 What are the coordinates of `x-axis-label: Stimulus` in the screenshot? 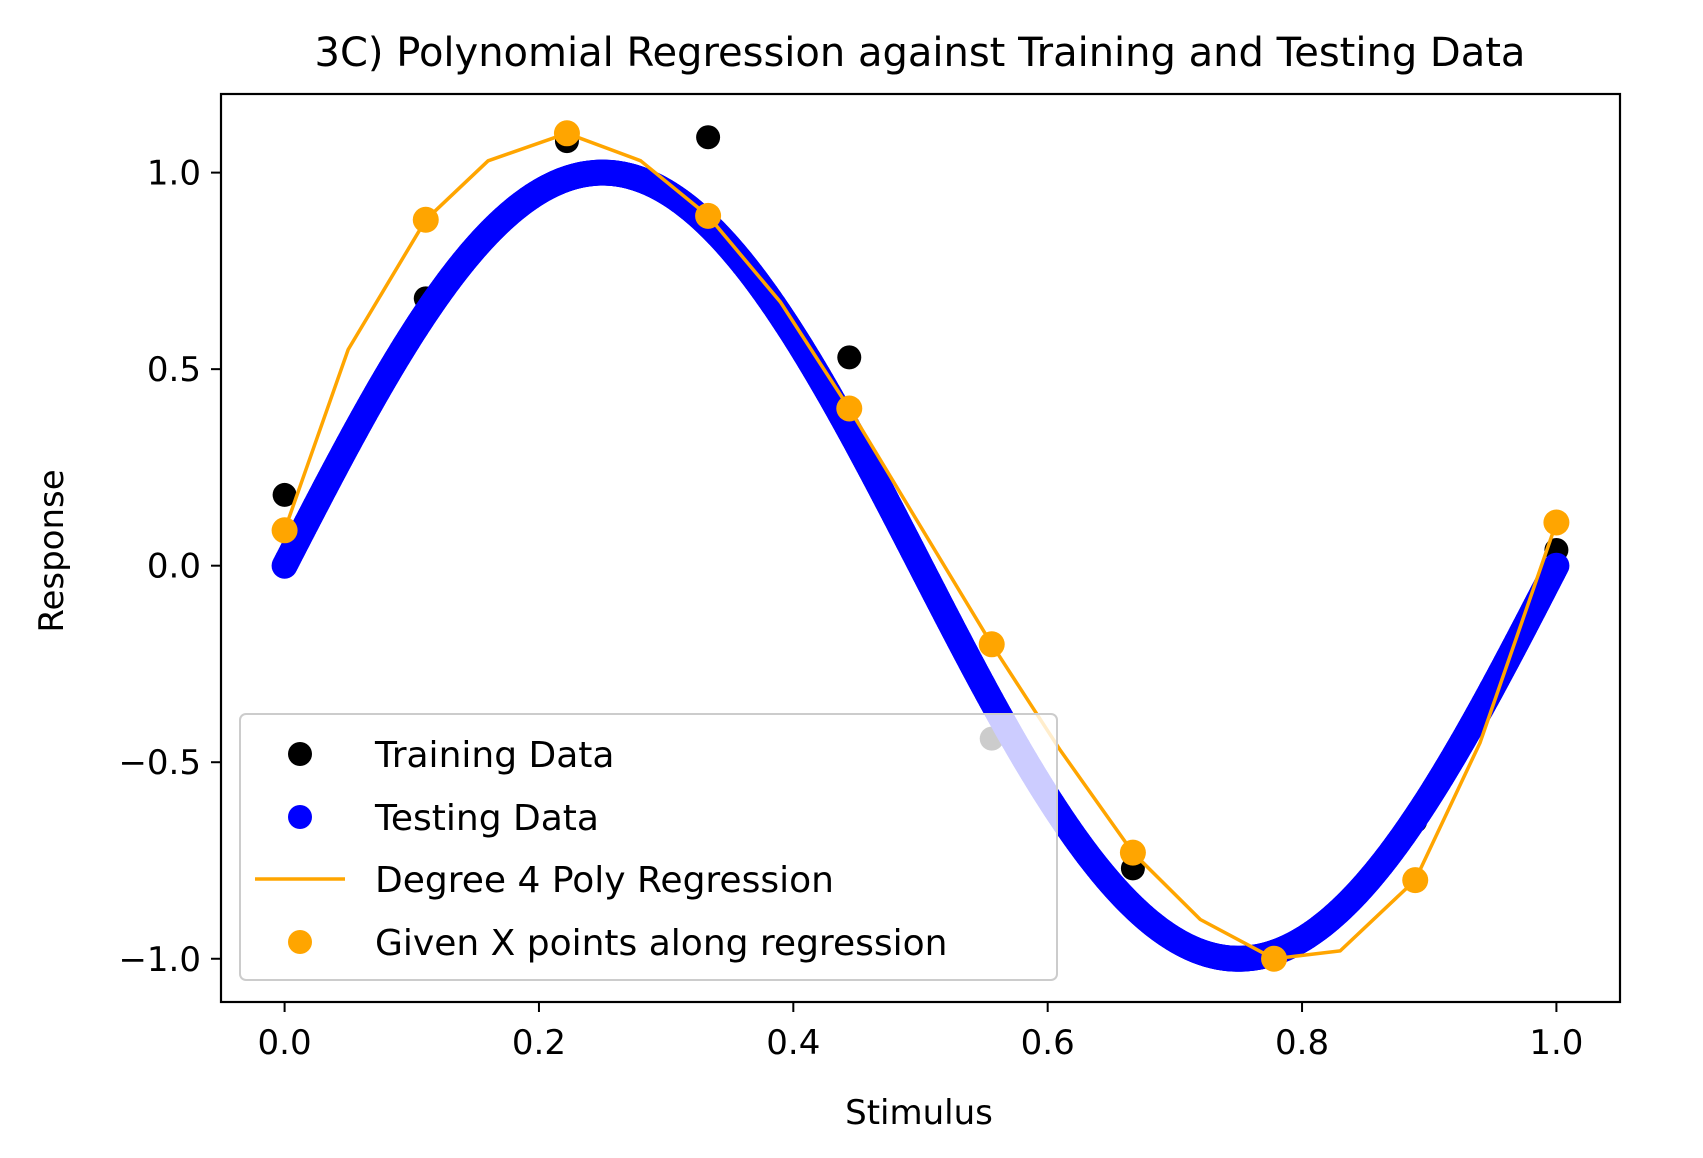 It's located at (919, 1113).